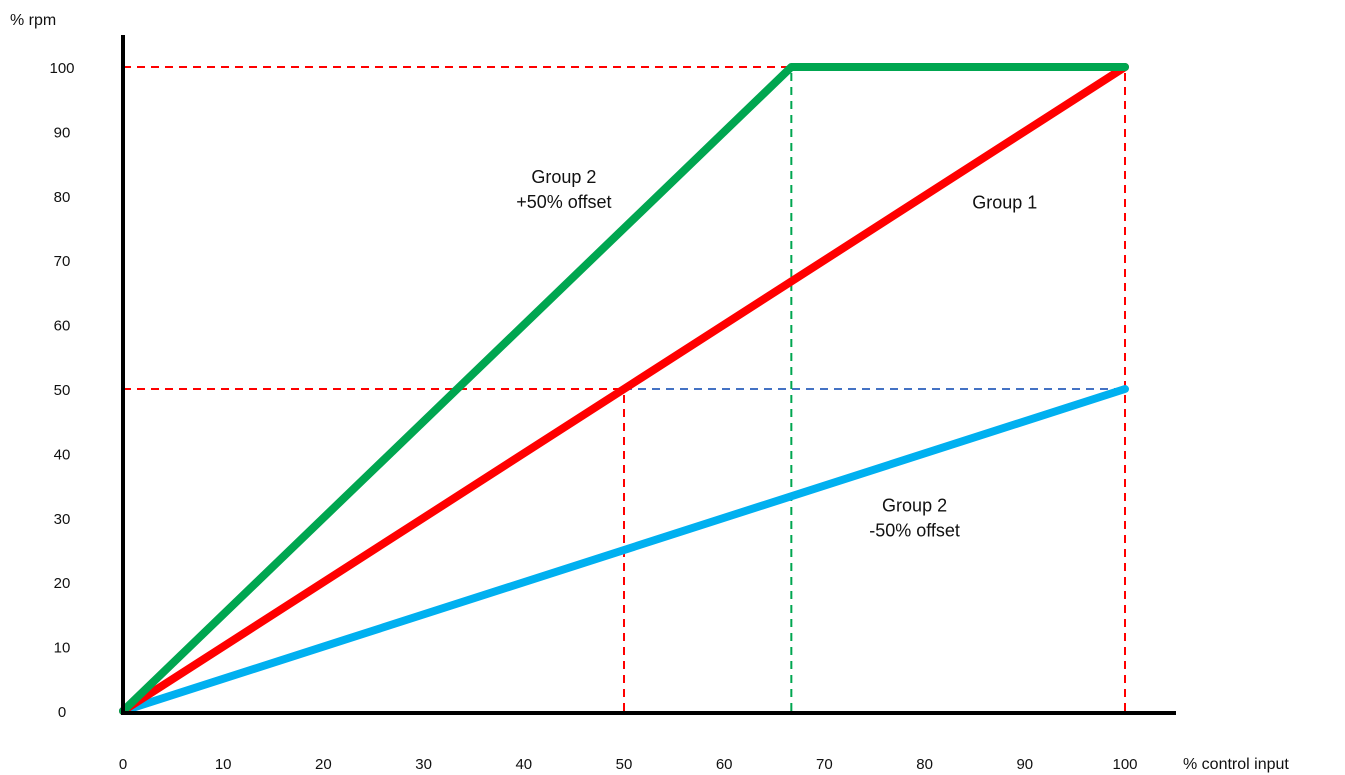 This screenshot has width=1345, height=775. I want to click on y-tick-label: 40, so click(62, 454).